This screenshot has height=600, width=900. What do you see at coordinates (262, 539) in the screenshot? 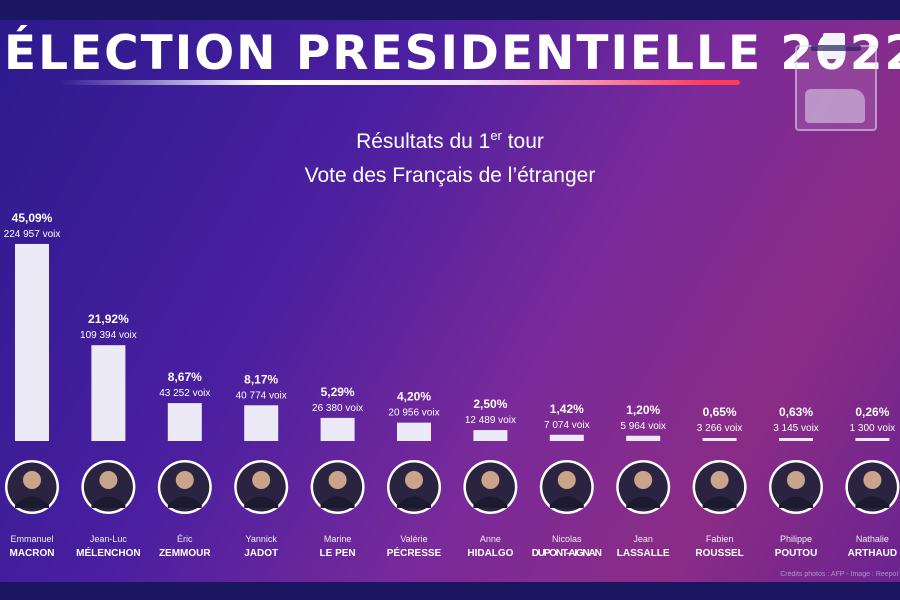
I see `candidate-firstname-4: Yannick` at bounding box center [262, 539].